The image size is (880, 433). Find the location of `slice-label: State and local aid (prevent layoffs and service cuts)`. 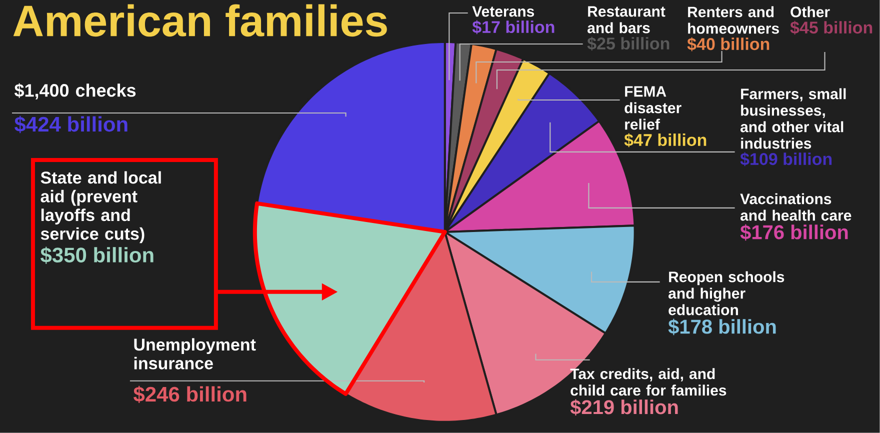

slice-label: State and local aid (prevent layoffs and service cuts) is located at coordinates (100, 207).